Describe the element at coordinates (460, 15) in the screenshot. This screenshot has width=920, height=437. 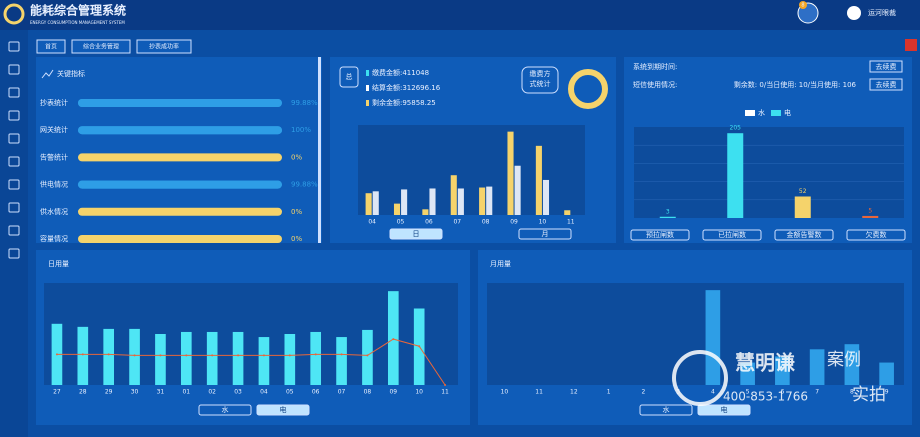
I see `header-bar` at that location.